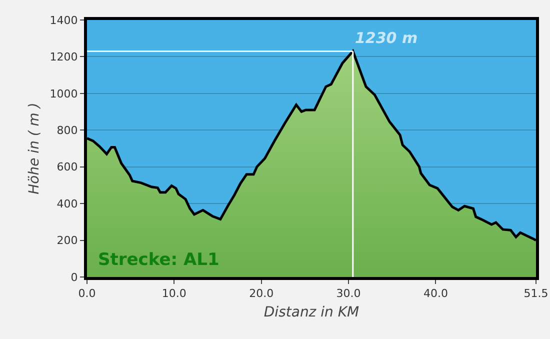  Describe the element at coordinates (159, 260) in the screenshot. I see `annotation: Strecke: AL1` at that location.